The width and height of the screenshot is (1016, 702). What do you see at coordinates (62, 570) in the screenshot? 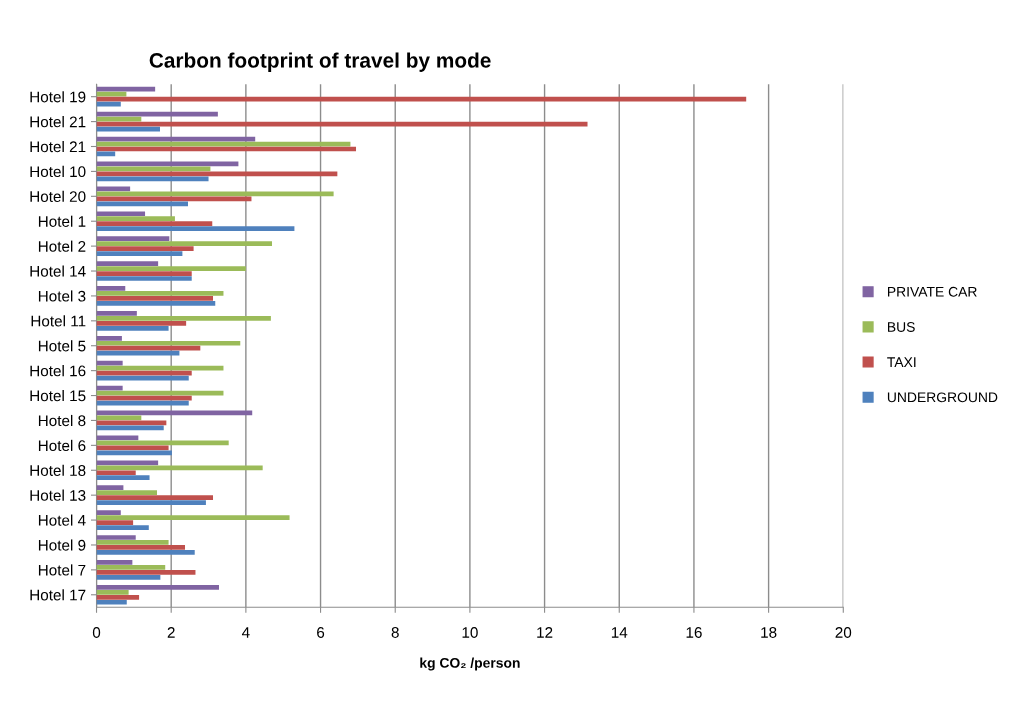
I see `y-tick-label: Hotel 7` at bounding box center [62, 570].